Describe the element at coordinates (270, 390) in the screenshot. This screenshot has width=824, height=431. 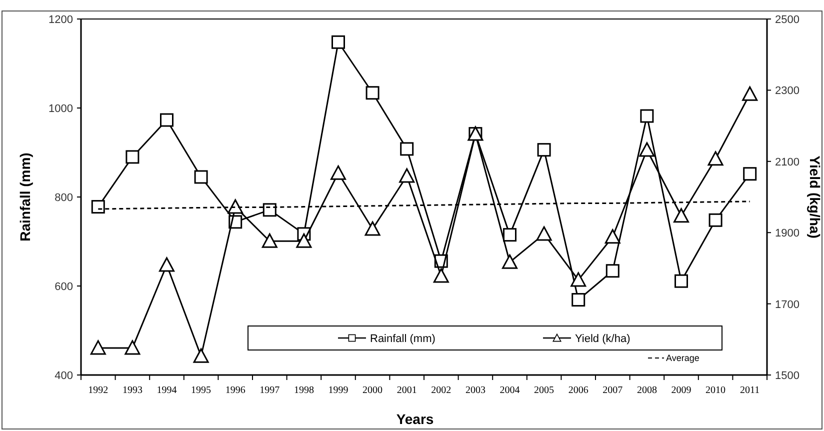
I see `x-tick-label: 1997` at that location.